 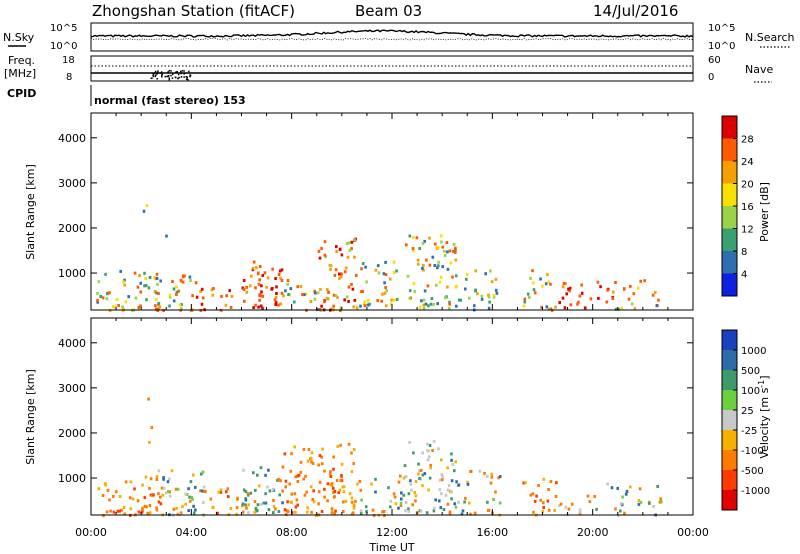 What do you see at coordinates (391, 547) in the screenshot?
I see `velocity-xlabel: Time UT` at bounding box center [391, 547].